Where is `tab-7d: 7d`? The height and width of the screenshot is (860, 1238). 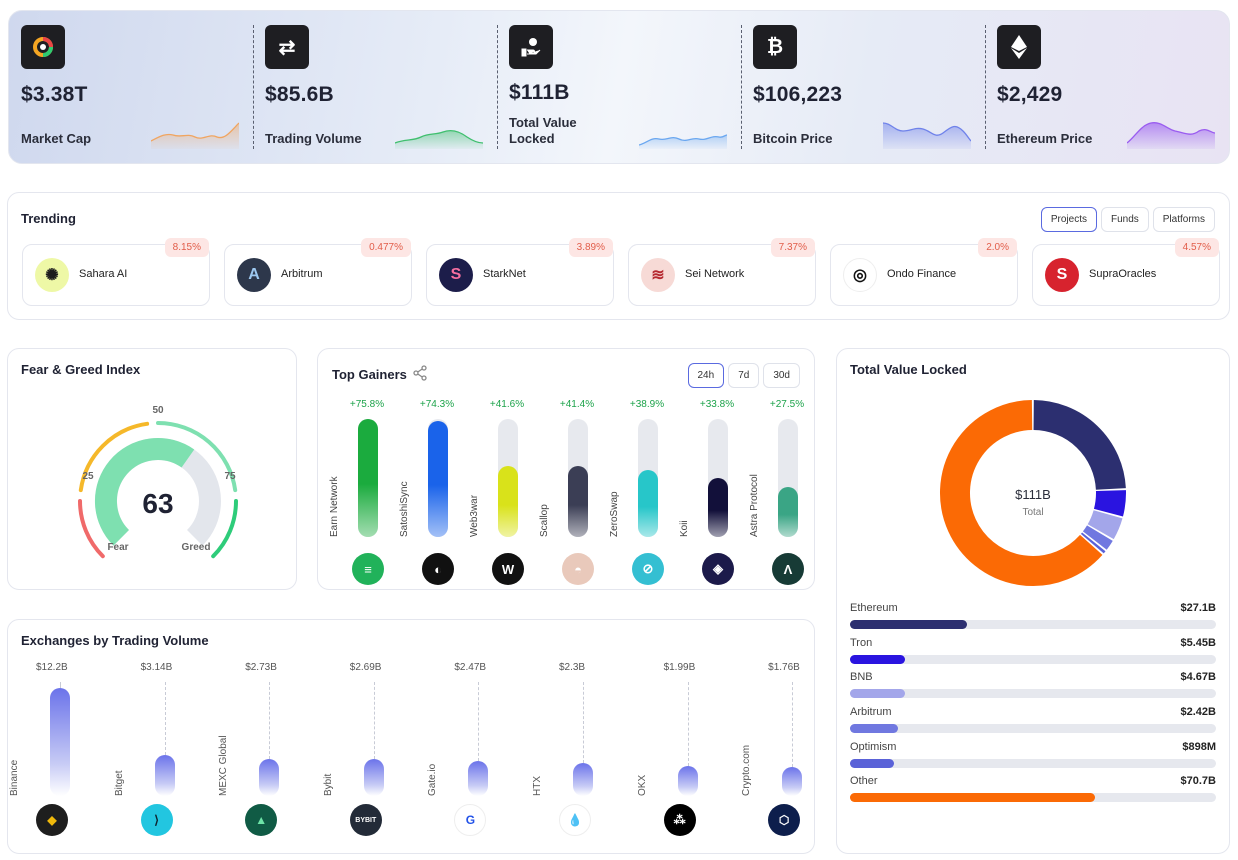 tab-7d: 7d is located at coordinates (744, 375).